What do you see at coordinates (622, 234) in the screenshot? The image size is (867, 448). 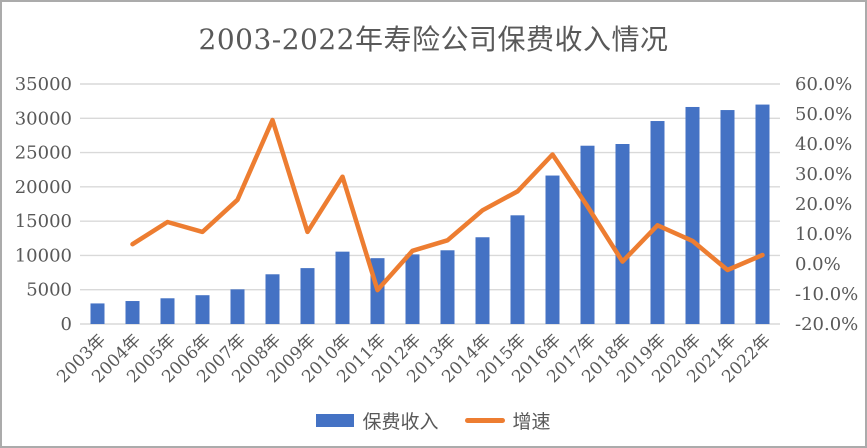 I see `bar-2018` at bounding box center [622, 234].